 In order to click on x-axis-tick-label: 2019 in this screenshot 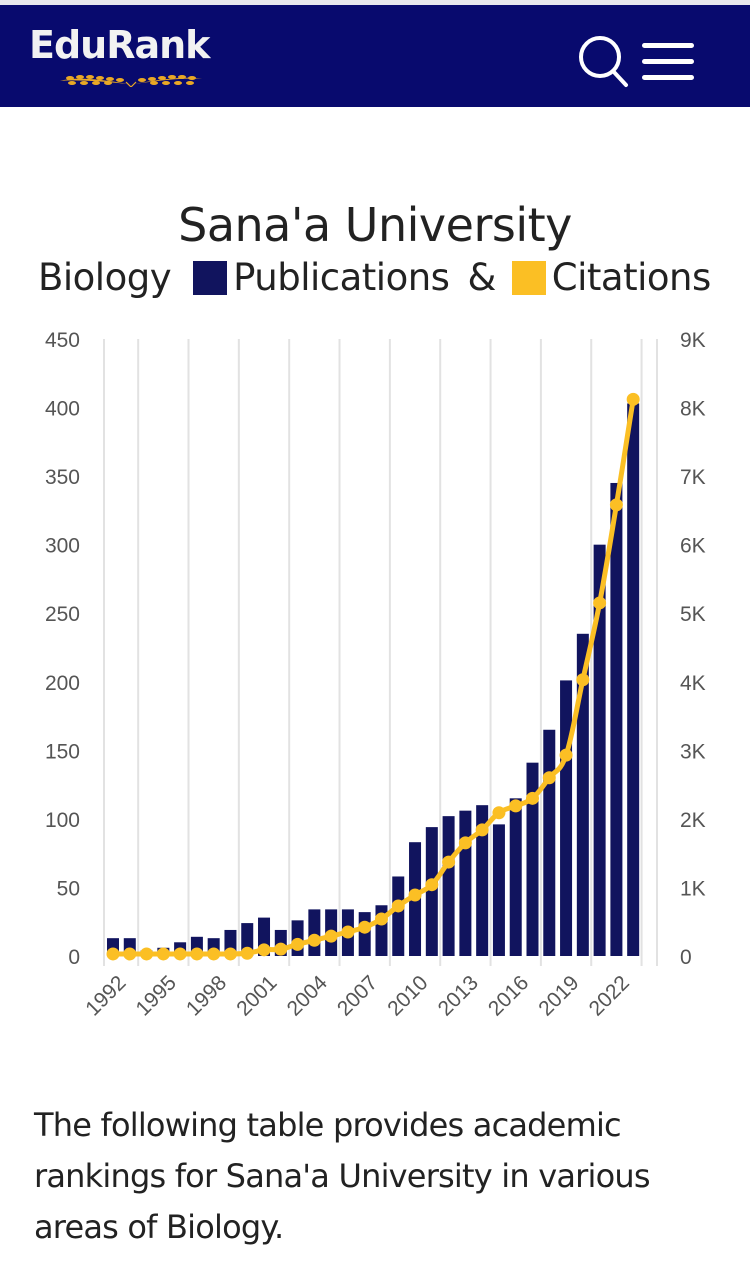, I will do `click(558, 995)`.